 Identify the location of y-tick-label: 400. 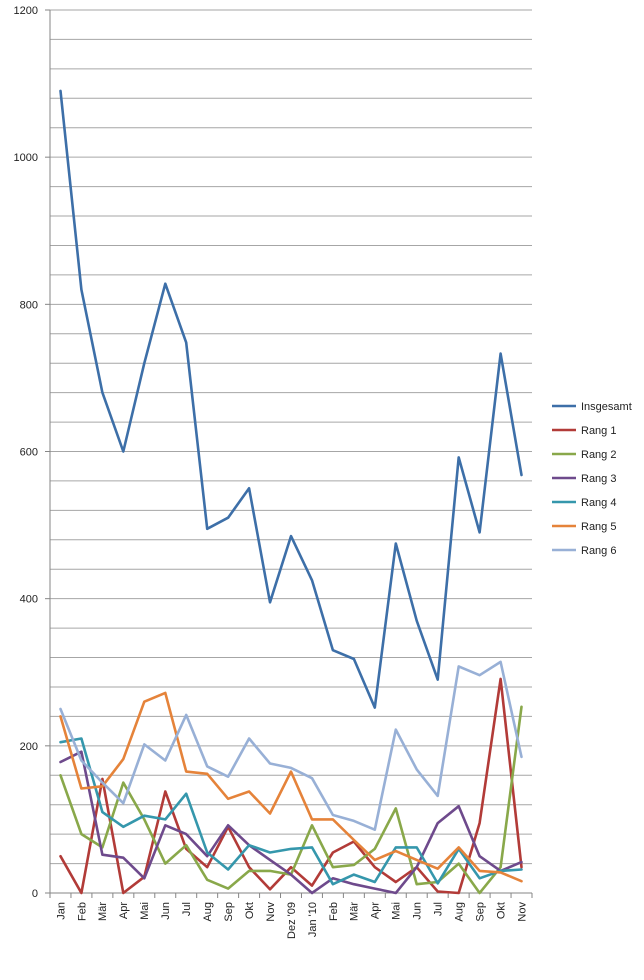
(29, 600).